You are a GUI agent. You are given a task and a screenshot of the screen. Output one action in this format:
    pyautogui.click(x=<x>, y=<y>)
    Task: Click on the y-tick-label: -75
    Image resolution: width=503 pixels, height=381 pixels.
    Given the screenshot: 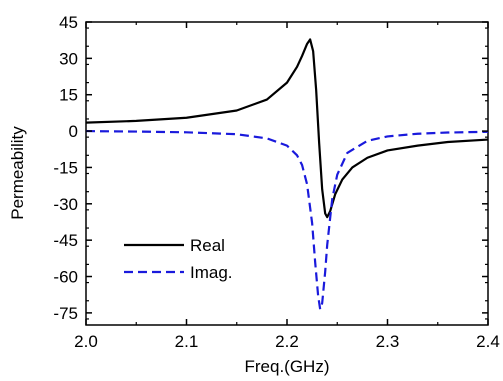 What is the action you would take?
    pyautogui.click(x=65, y=313)
    